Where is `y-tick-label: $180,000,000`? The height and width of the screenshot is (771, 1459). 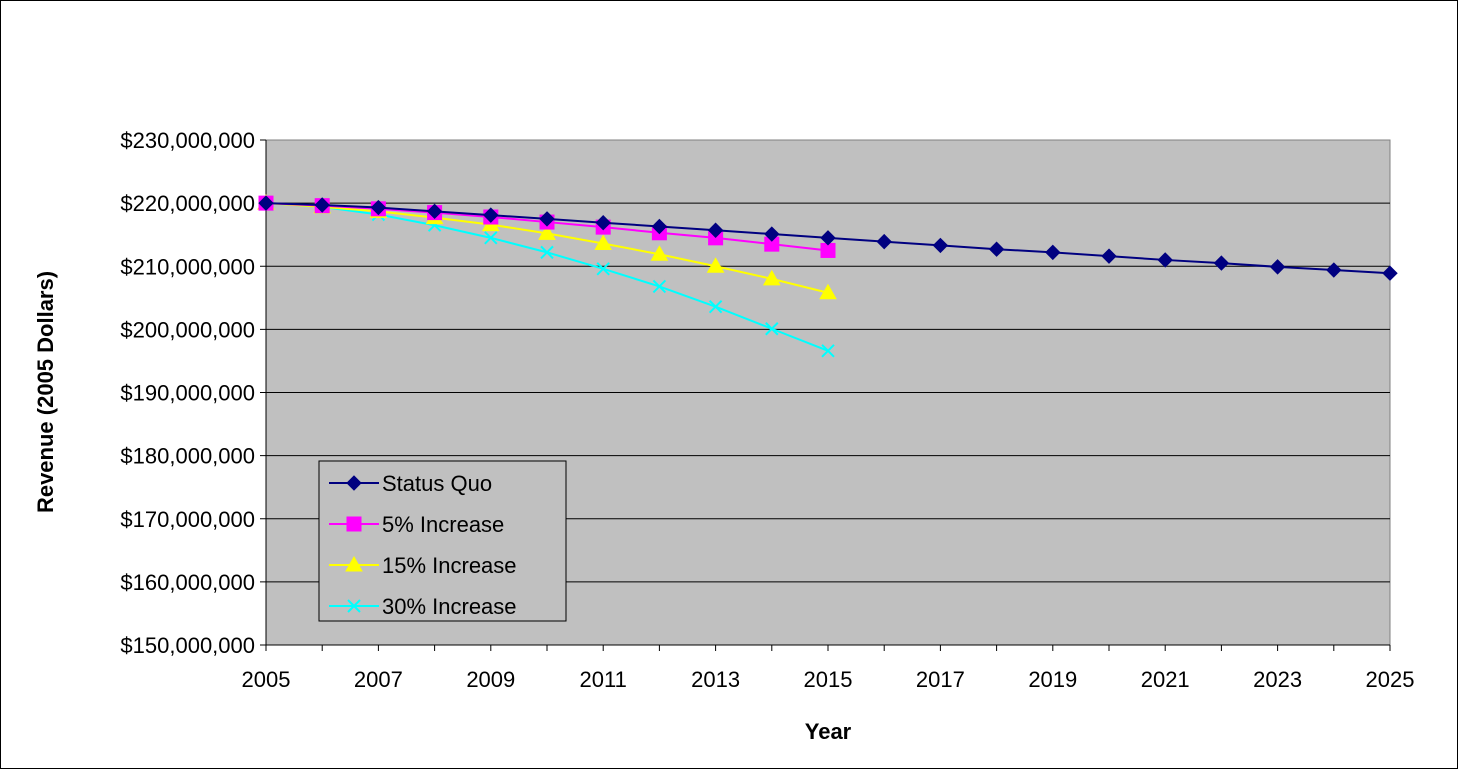
y-tick-label: $180,000,000 is located at coordinates (187, 456).